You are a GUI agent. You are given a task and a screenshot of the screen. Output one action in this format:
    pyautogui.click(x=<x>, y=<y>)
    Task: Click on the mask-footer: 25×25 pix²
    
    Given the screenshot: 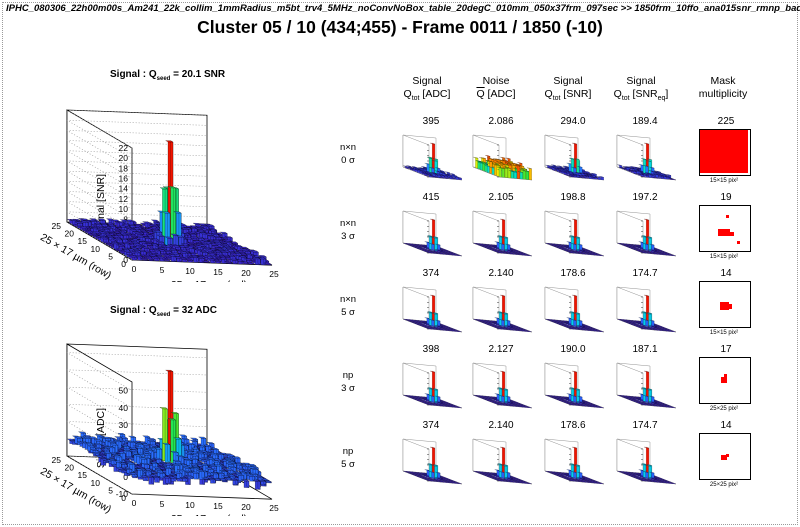 What is the action you would take?
    pyautogui.click(x=724, y=485)
    